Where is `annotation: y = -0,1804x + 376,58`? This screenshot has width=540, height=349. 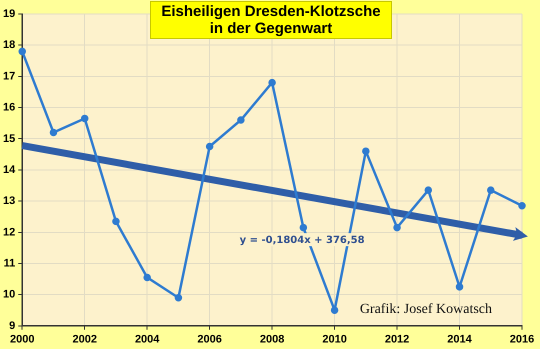
annotation: y = -0,1804x + 376,58 is located at coordinates (302, 240).